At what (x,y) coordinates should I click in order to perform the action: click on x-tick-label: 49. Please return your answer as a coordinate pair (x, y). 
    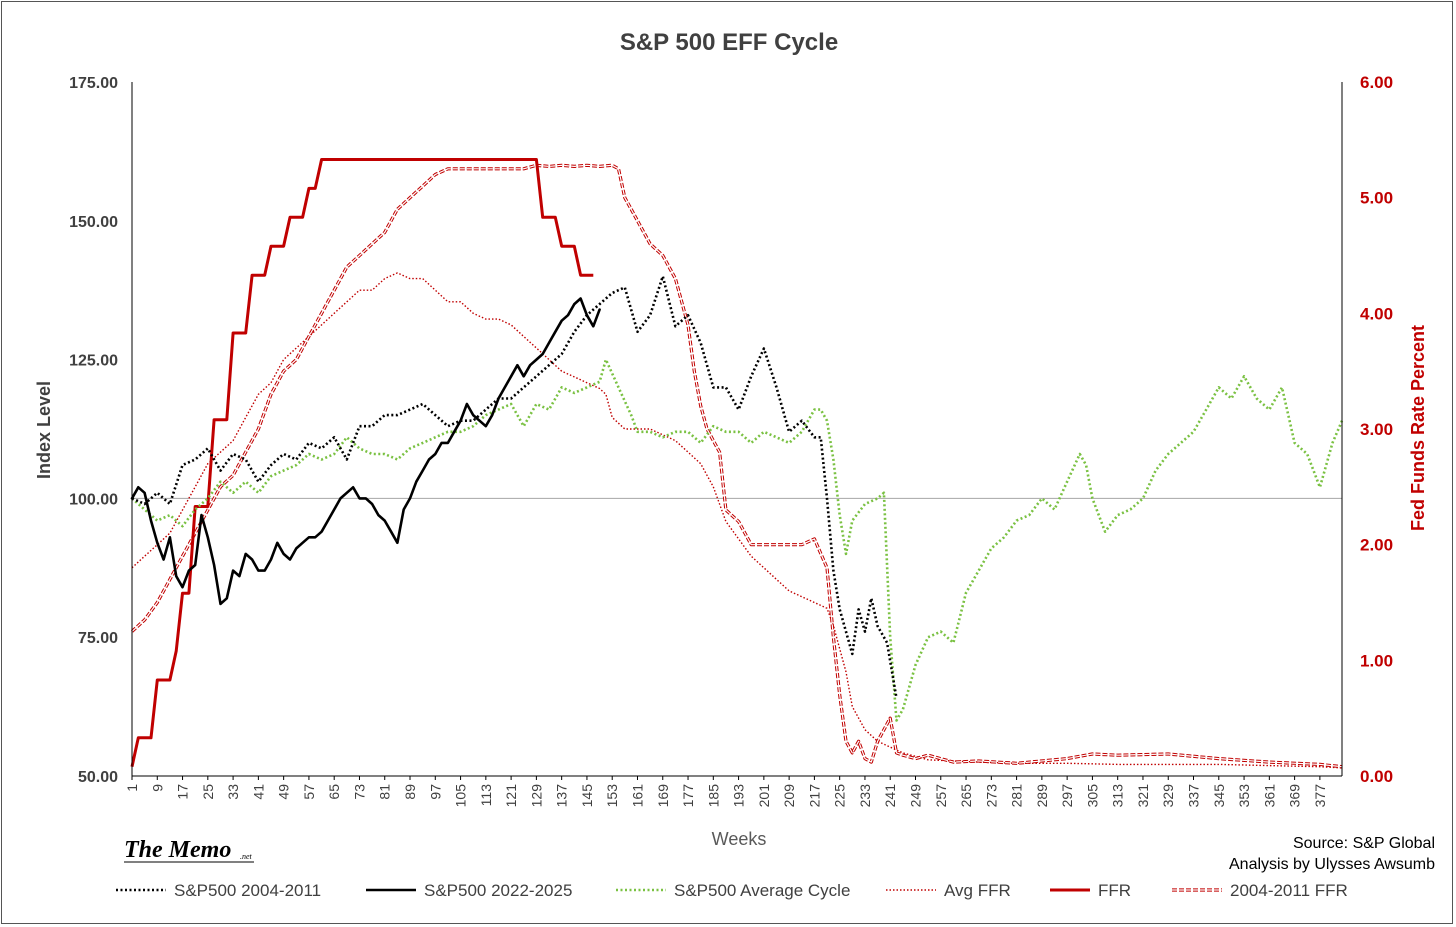
    Looking at the image, I should click on (284, 792).